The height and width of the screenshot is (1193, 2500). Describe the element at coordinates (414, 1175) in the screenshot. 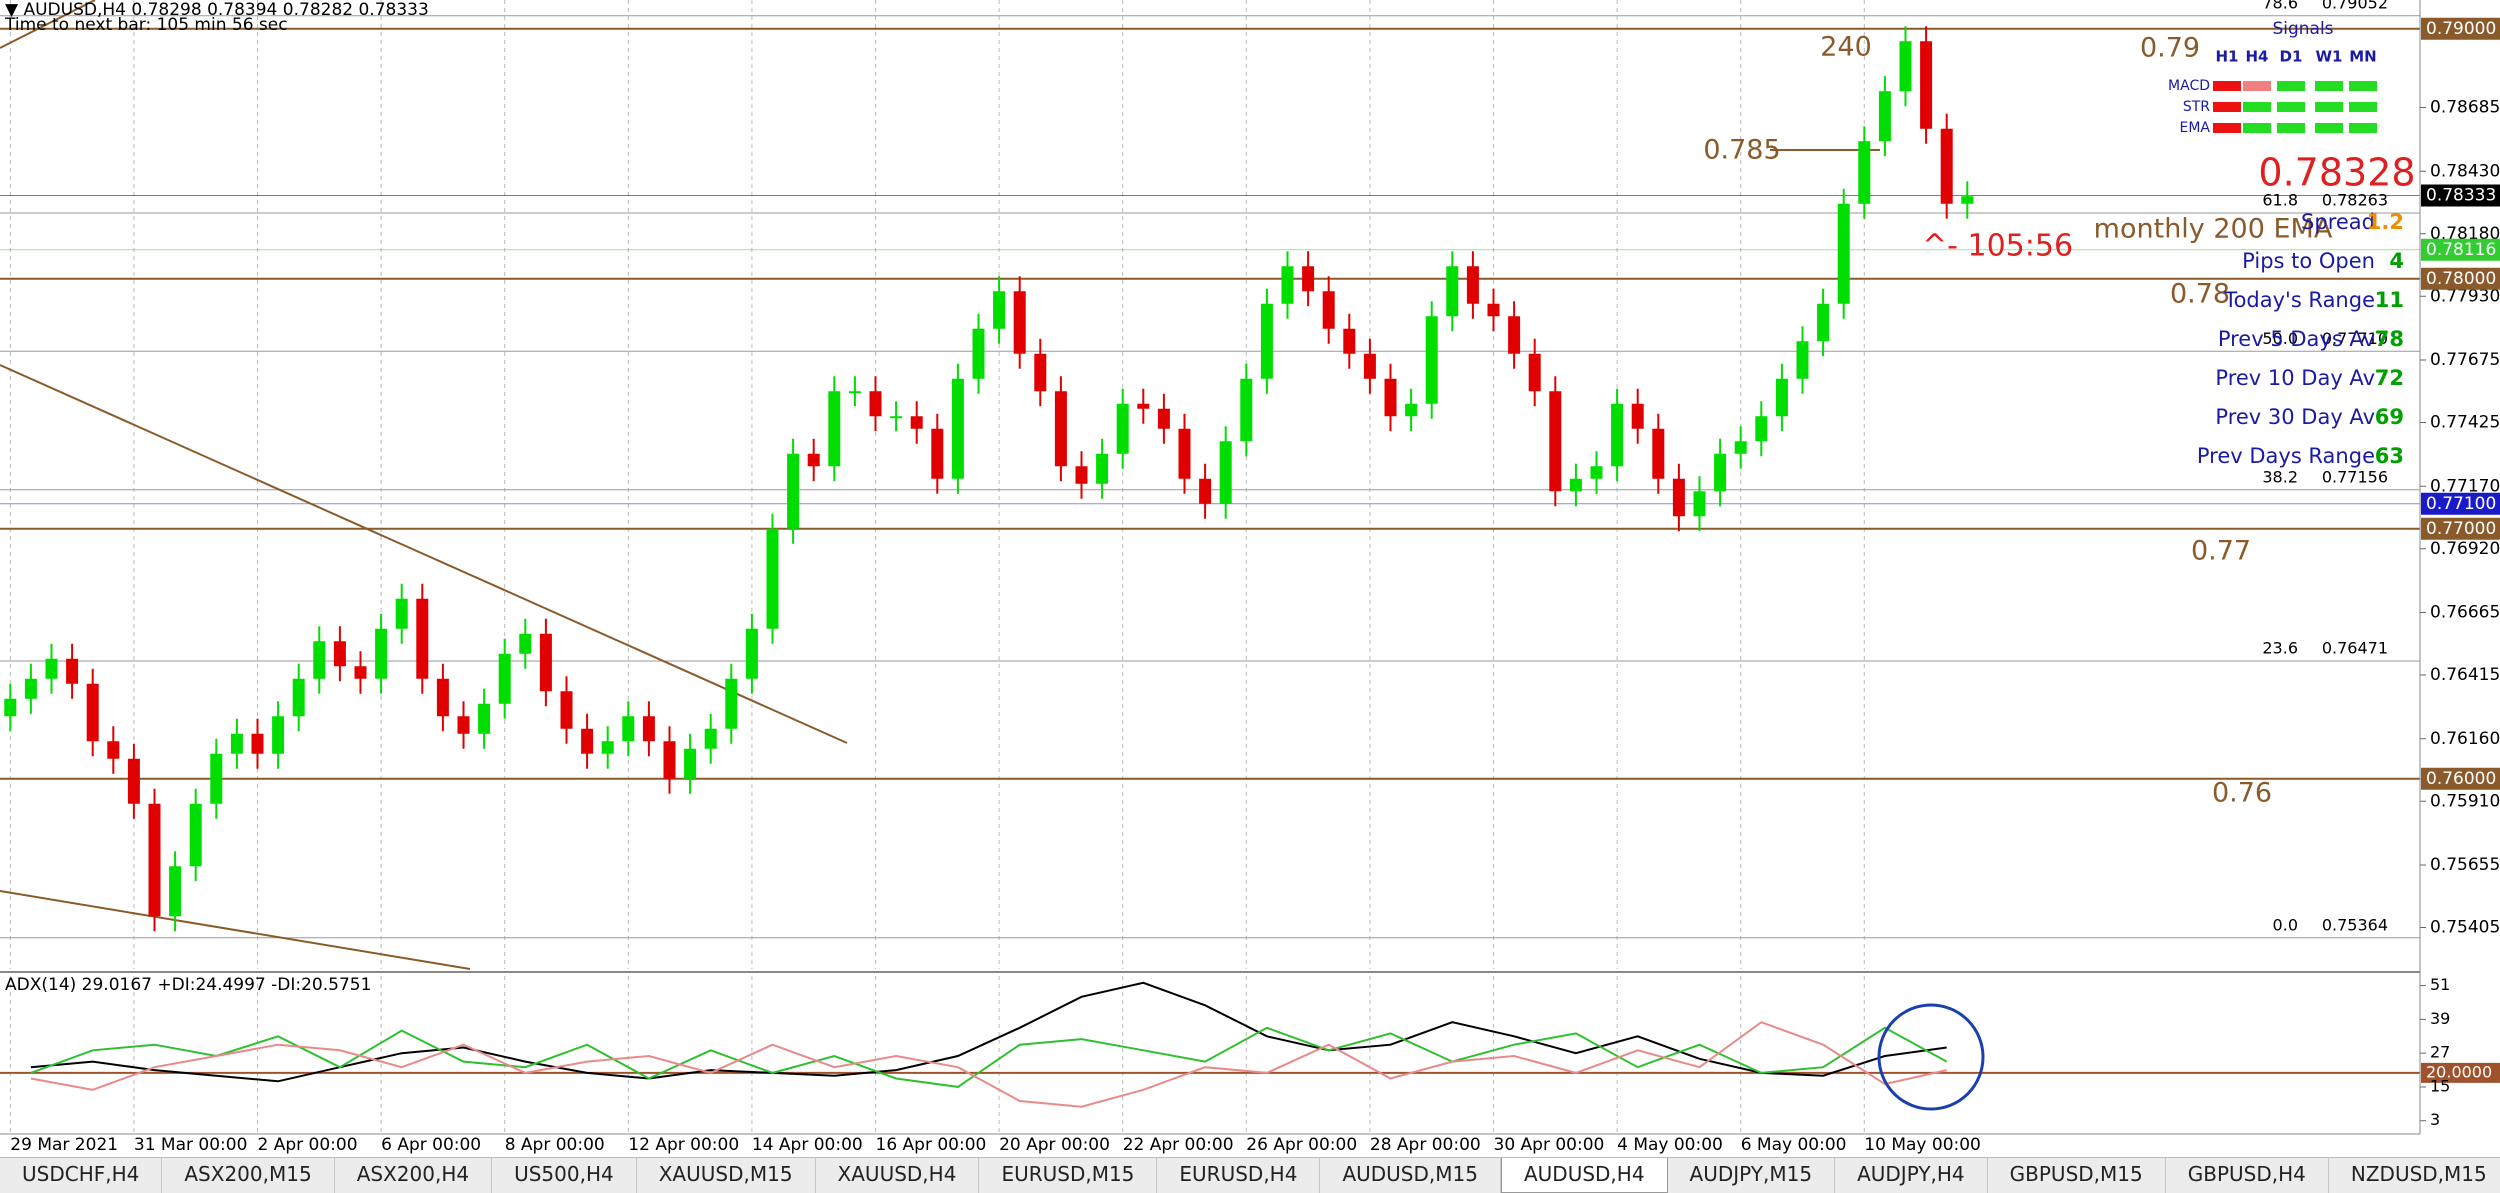

I see `tab: ASX200,H4` at that location.